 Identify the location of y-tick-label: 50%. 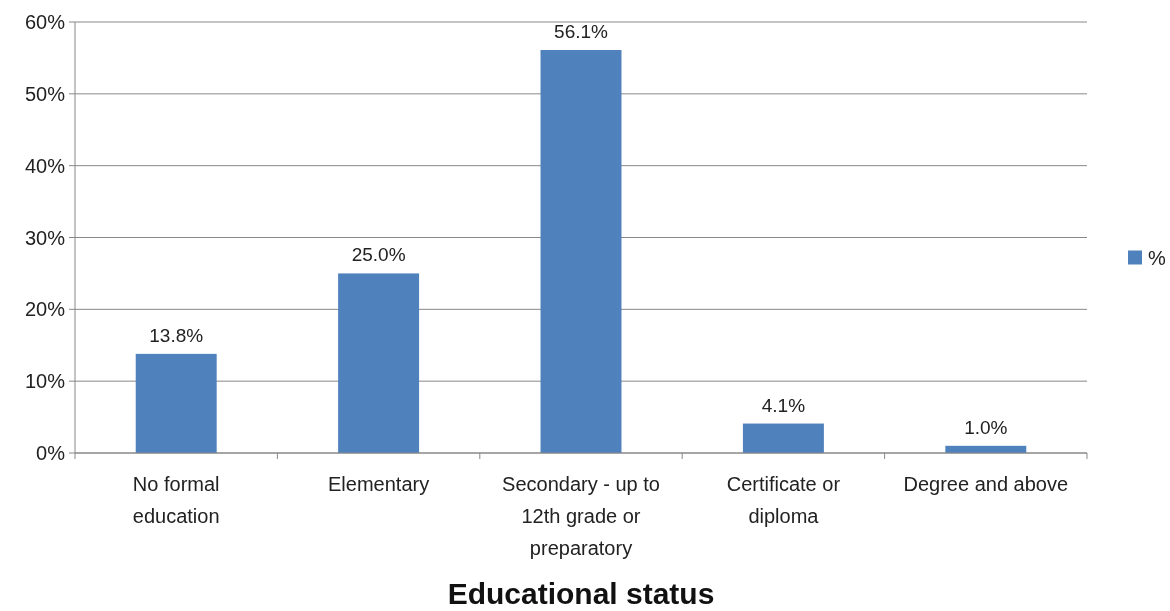
(45, 93).